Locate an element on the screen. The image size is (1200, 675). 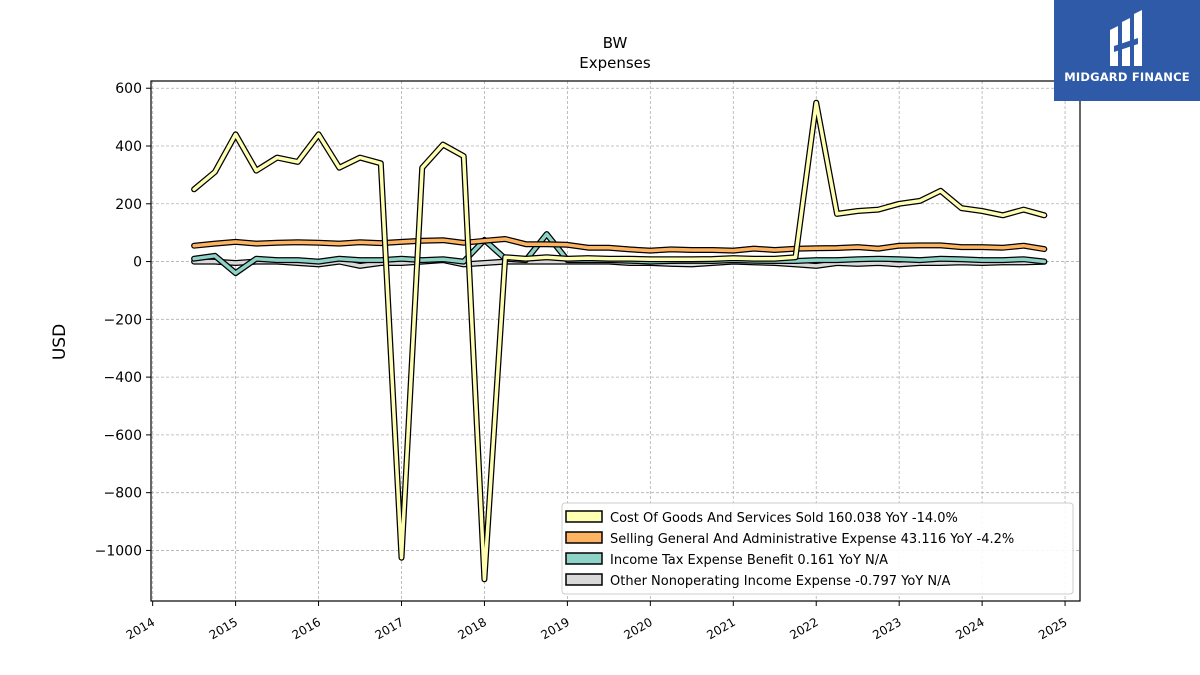
y-tick-label: 600 is located at coordinates (128, 89).